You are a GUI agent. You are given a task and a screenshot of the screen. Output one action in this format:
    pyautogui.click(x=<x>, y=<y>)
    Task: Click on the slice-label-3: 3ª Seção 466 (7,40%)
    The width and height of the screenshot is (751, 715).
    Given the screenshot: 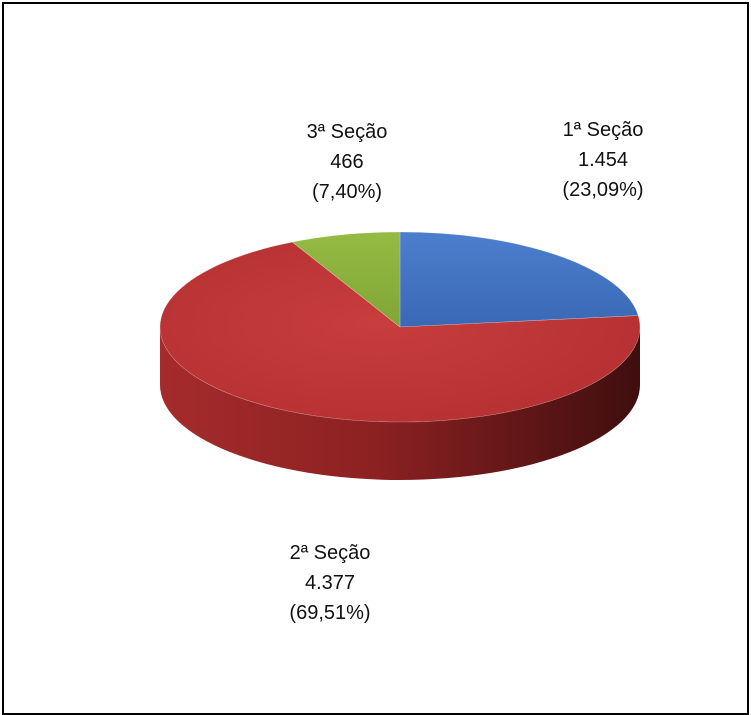 What is the action you would take?
    pyautogui.click(x=347, y=162)
    